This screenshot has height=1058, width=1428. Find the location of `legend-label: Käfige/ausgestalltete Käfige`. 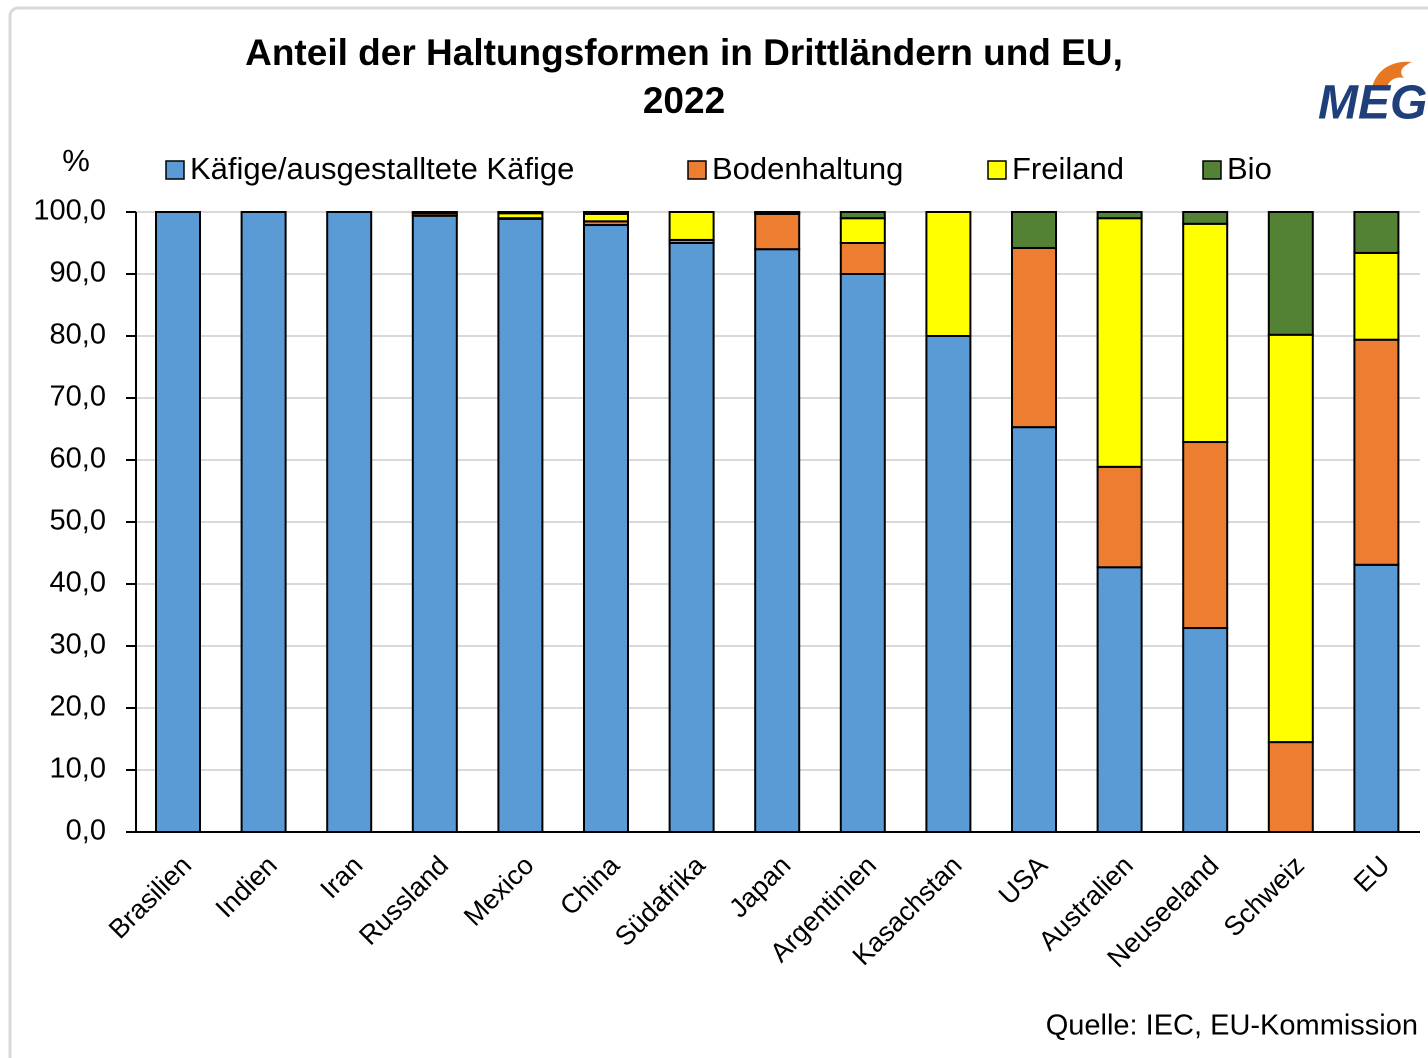

legend-label: Käfige/ausgestalltete Käfige is located at coordinates (382, 168).